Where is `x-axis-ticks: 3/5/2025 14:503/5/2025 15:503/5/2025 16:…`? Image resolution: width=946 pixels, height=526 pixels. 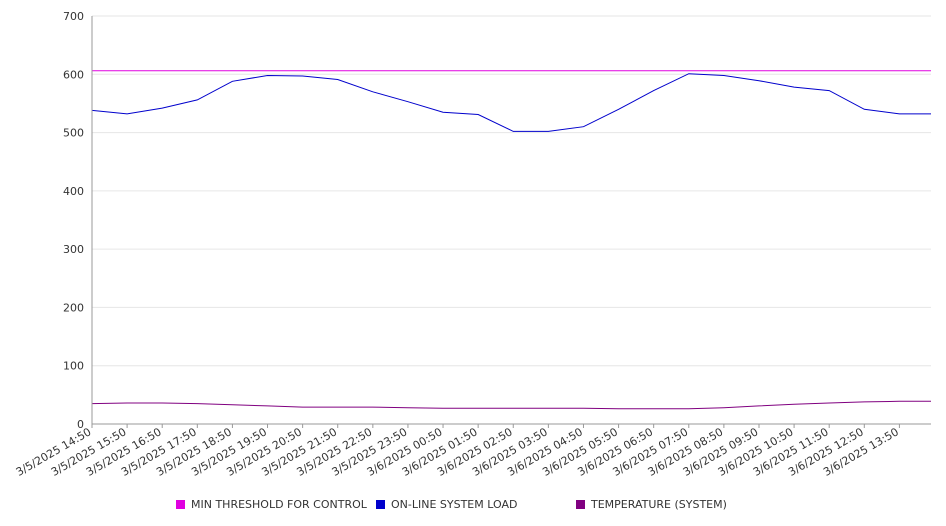
x-axis-ticks: 3/5/2025 14:503/5/2025 15:503/5/2025 16:… is located at coordinates (457, 451).